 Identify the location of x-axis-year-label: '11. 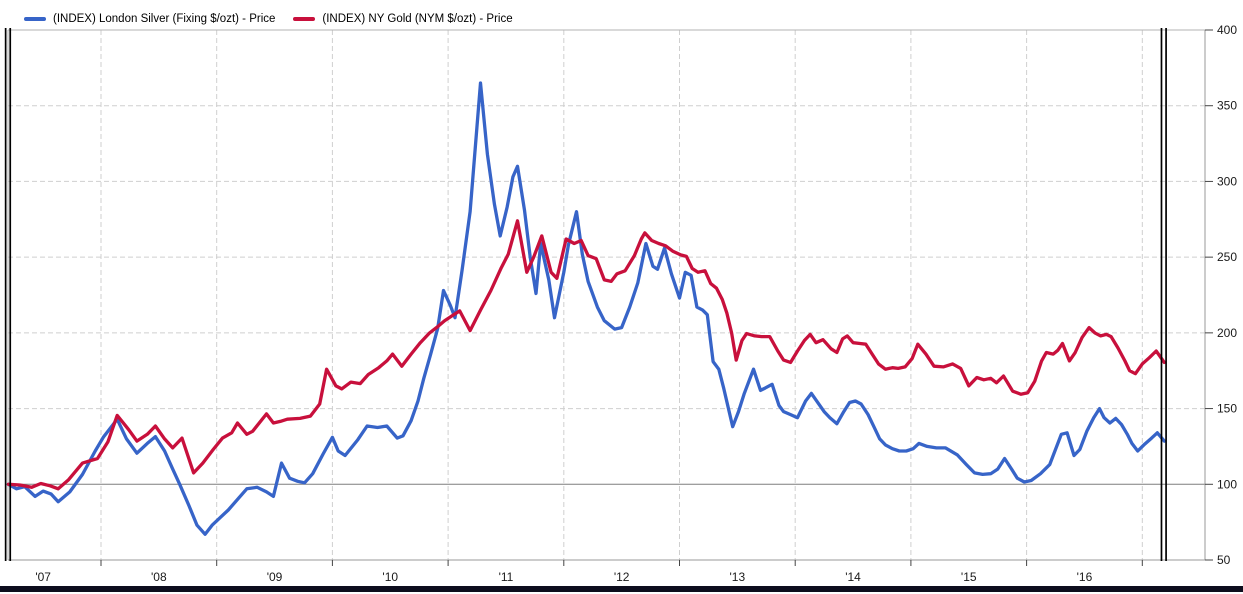
(506, 577).